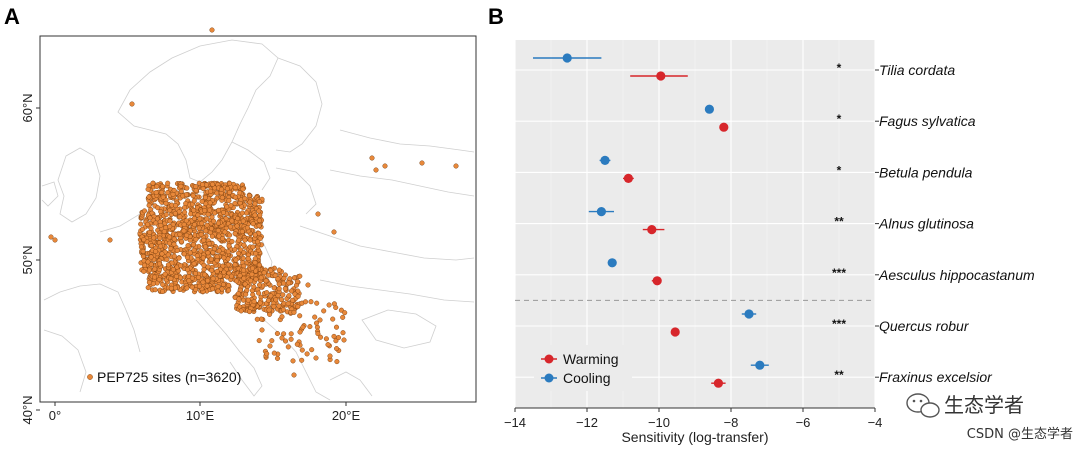  Describe the element at coordinates (740, 374) in the screenshot. I see `species-row-fraxinus-excelsior` at that location.